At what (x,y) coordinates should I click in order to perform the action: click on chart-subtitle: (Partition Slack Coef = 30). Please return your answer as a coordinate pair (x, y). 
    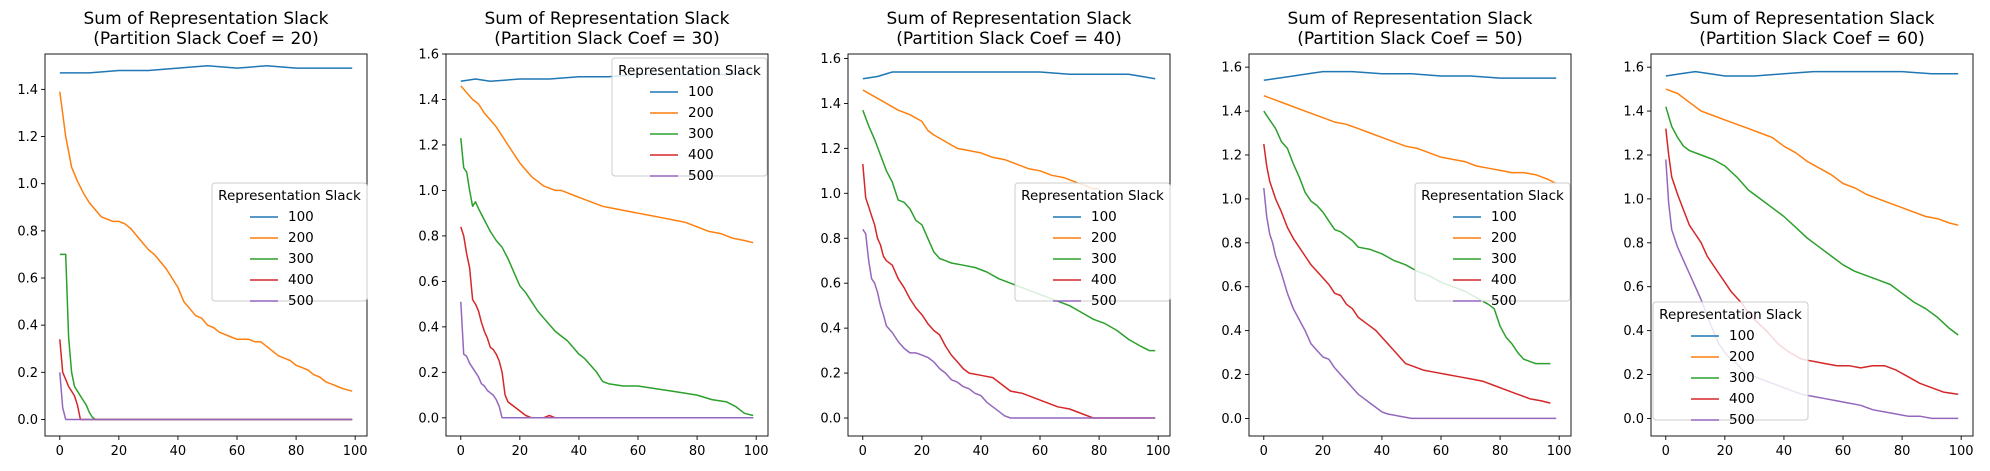
    Looking at the image, I should click on (606, 39).